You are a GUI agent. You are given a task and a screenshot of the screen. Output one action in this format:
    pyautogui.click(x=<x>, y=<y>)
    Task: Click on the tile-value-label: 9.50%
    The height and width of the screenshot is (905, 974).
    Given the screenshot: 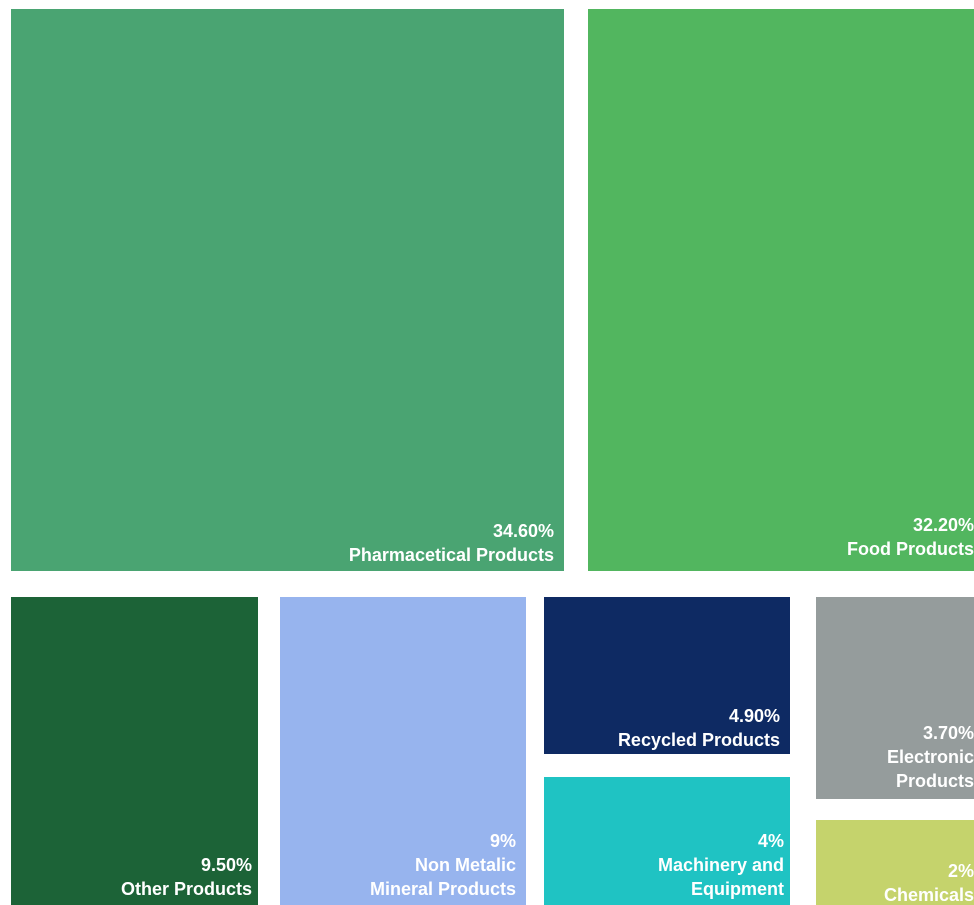 What is the action you would take?
    pyautogui.click(x=226, y=865)
    